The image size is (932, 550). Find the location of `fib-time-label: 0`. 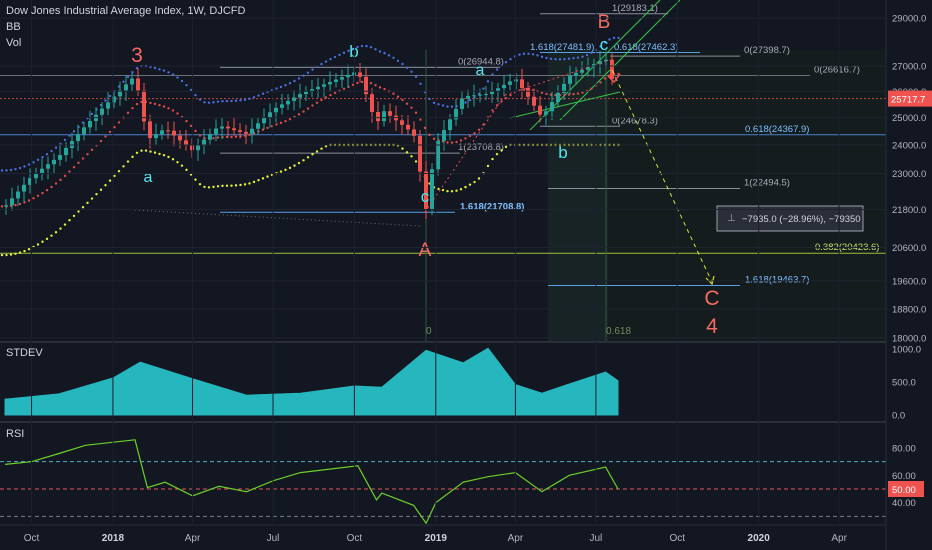

fib-time-label: 0 is located at coordinates (429, 331).